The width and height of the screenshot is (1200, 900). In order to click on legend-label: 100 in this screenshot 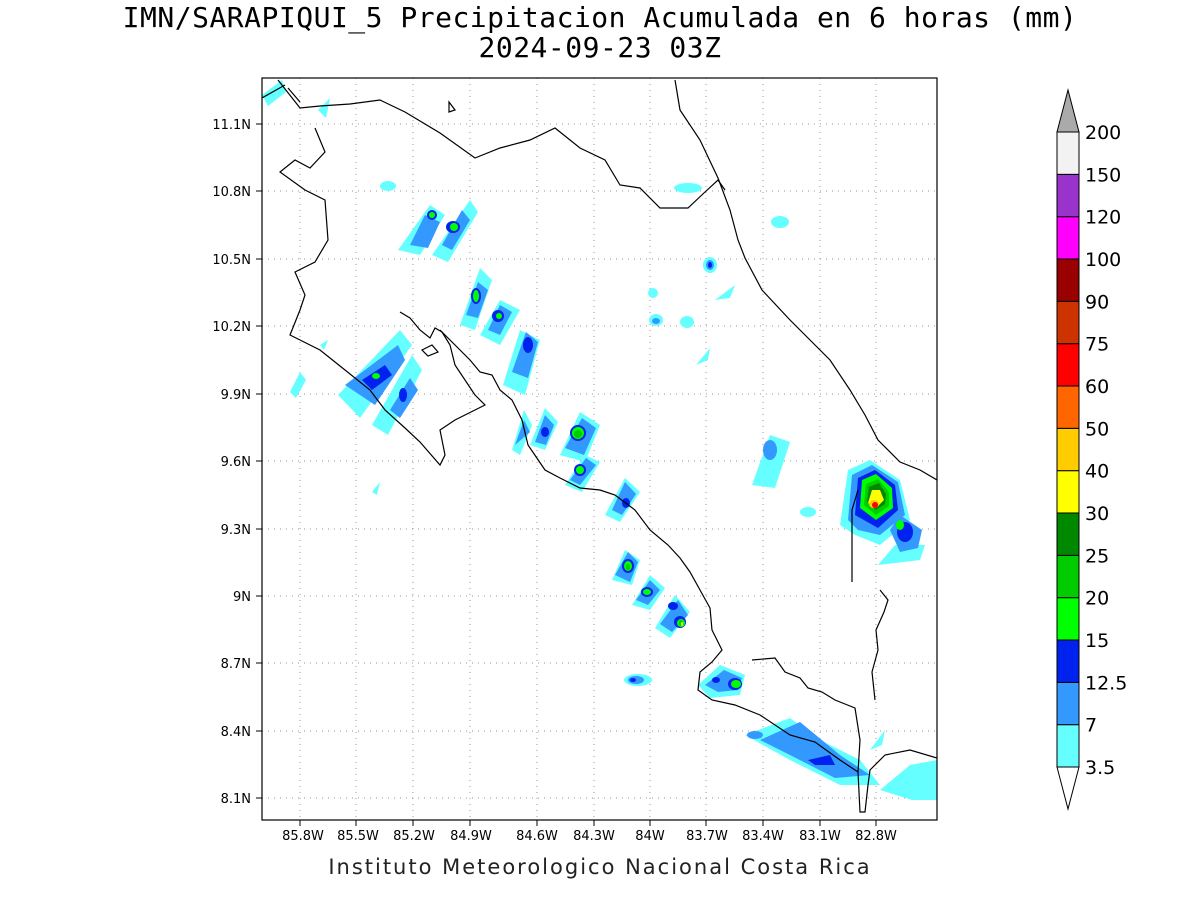, I will do `click(1103, 260)`.